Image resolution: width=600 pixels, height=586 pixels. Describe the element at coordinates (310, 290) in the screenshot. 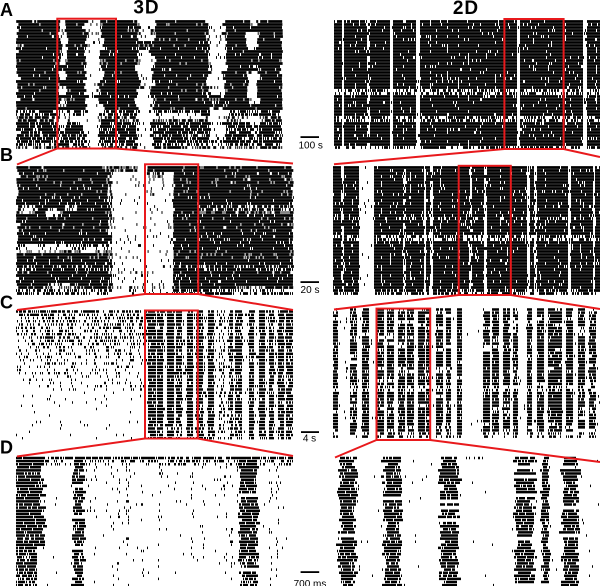

I see `svg-text: 20 s` at that location.